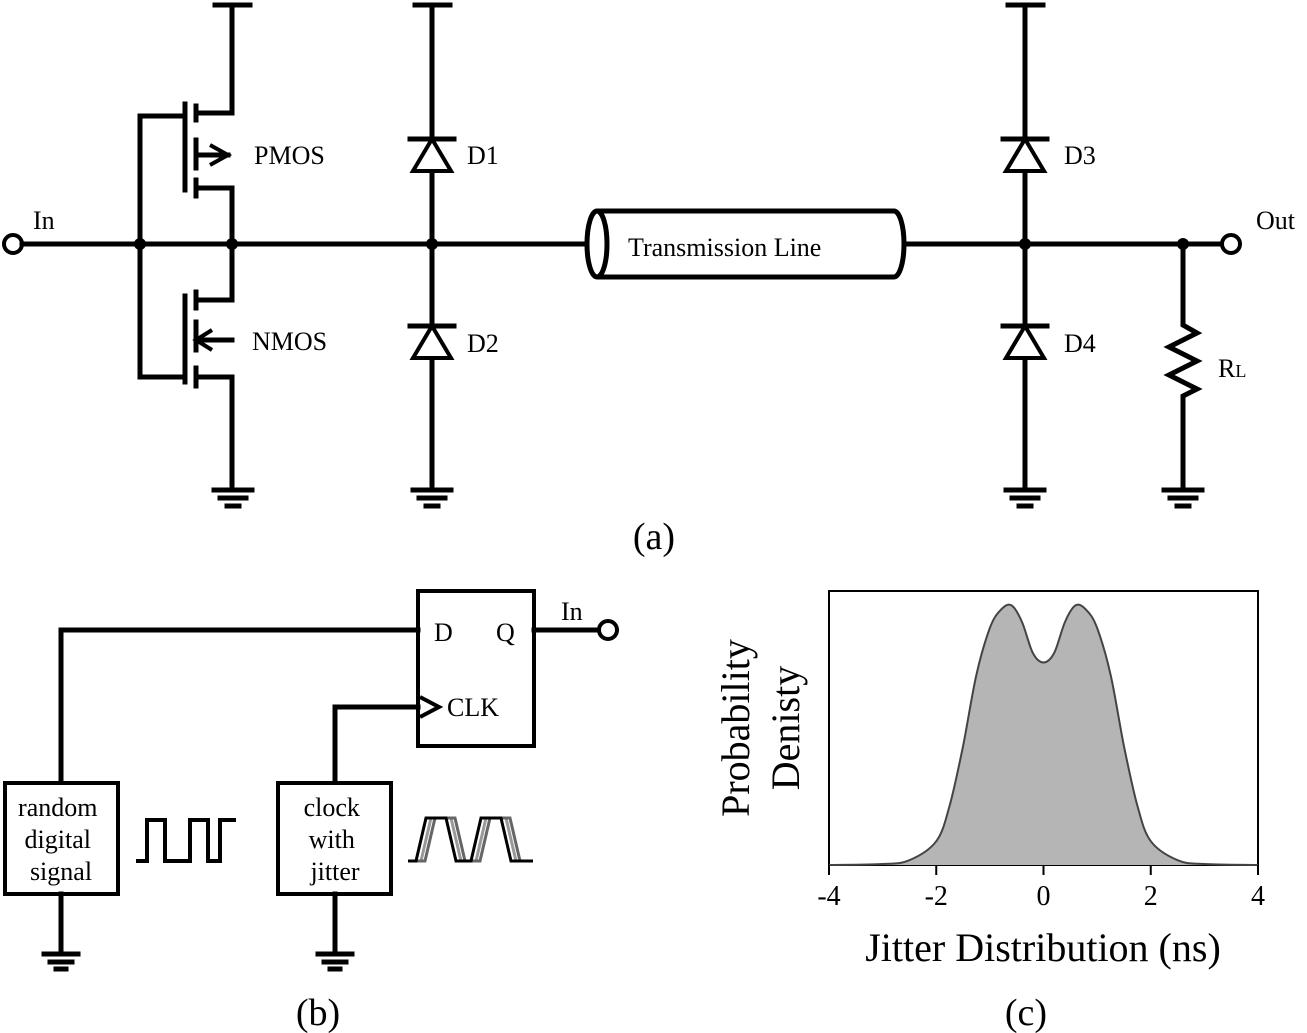 The height and width of the screenshot is (1033, 1307). Describe the element at coordinates (1044, 896) in the screenshot. I see `x-tick-label: 0` at that location.